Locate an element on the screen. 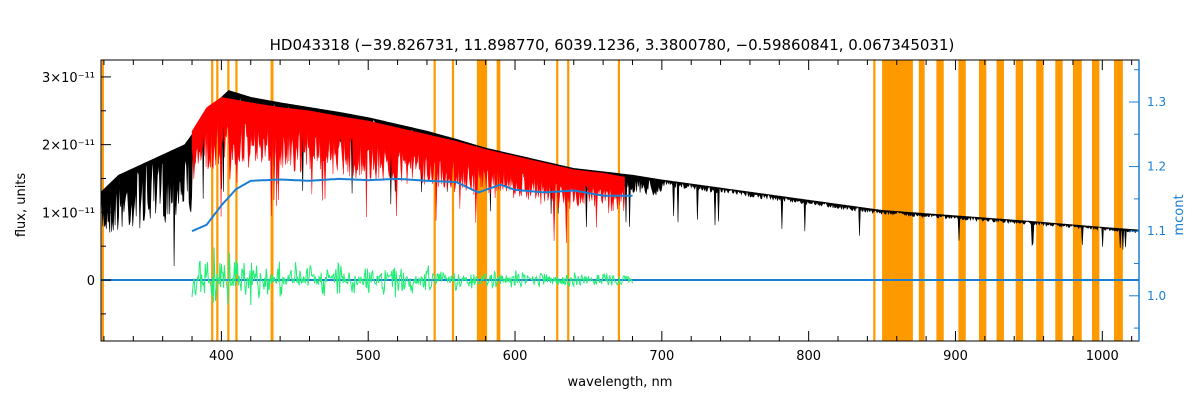 The height and width of the screenshot is (400, 1200). y-tick-label: 0 is located at coordinates (91, 281).